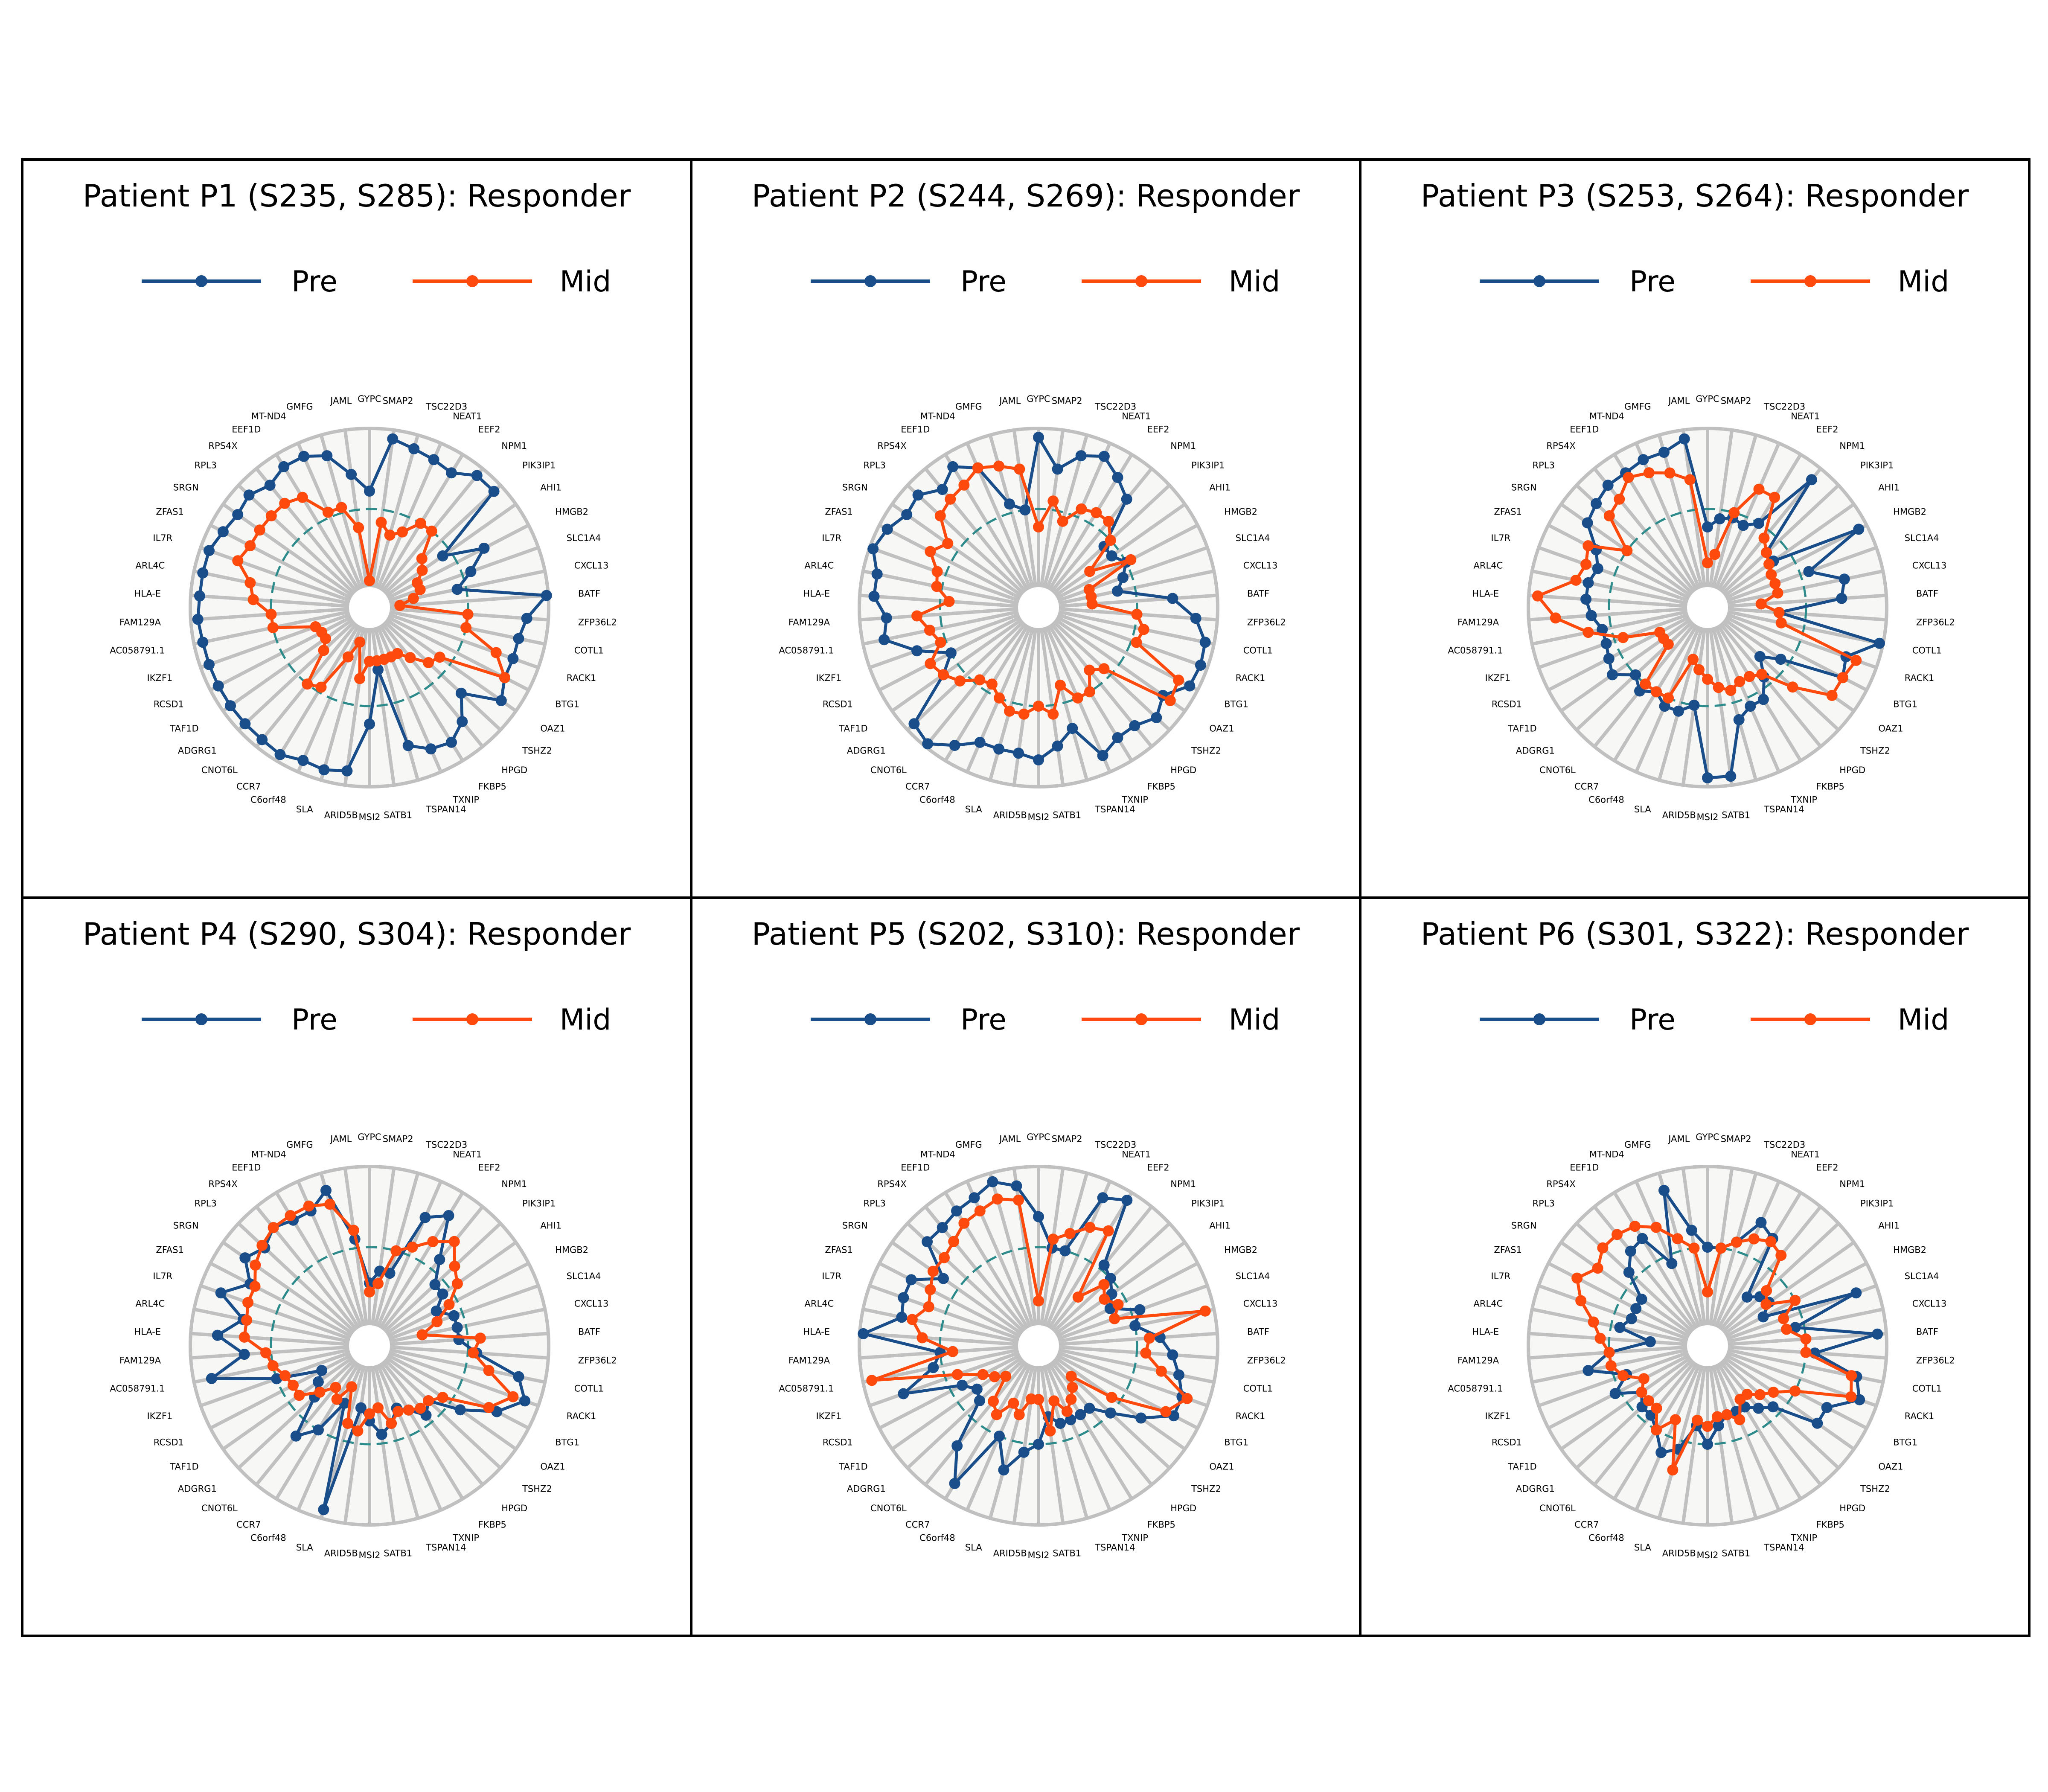 This screenshot has height=1792, width=2048. What do you see at coordinates (1485, 1332) in the screenshot?
I see `category-label: HLA-E` at bounding box center [1485, 1332].